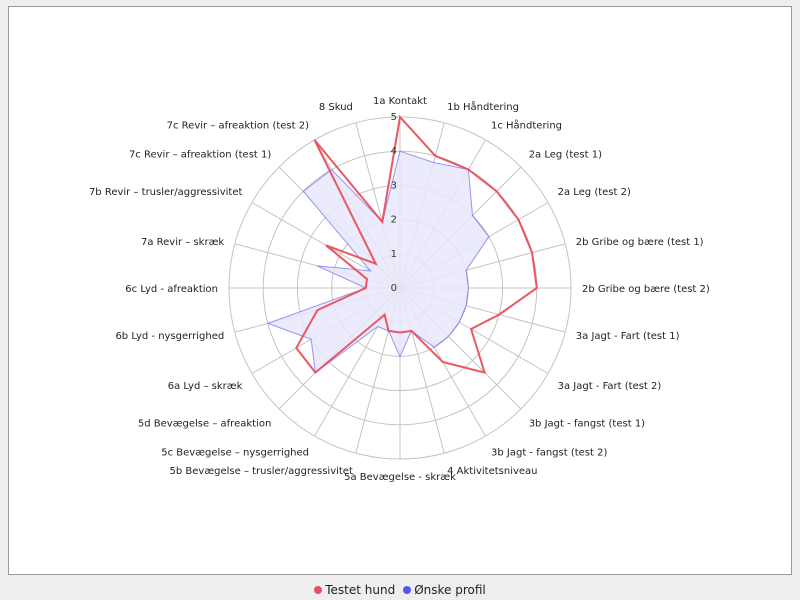 Image resolution: width=800 pixels, height=600 pixels. I want to click on radial-tick-label: 5, so click(394, 117).